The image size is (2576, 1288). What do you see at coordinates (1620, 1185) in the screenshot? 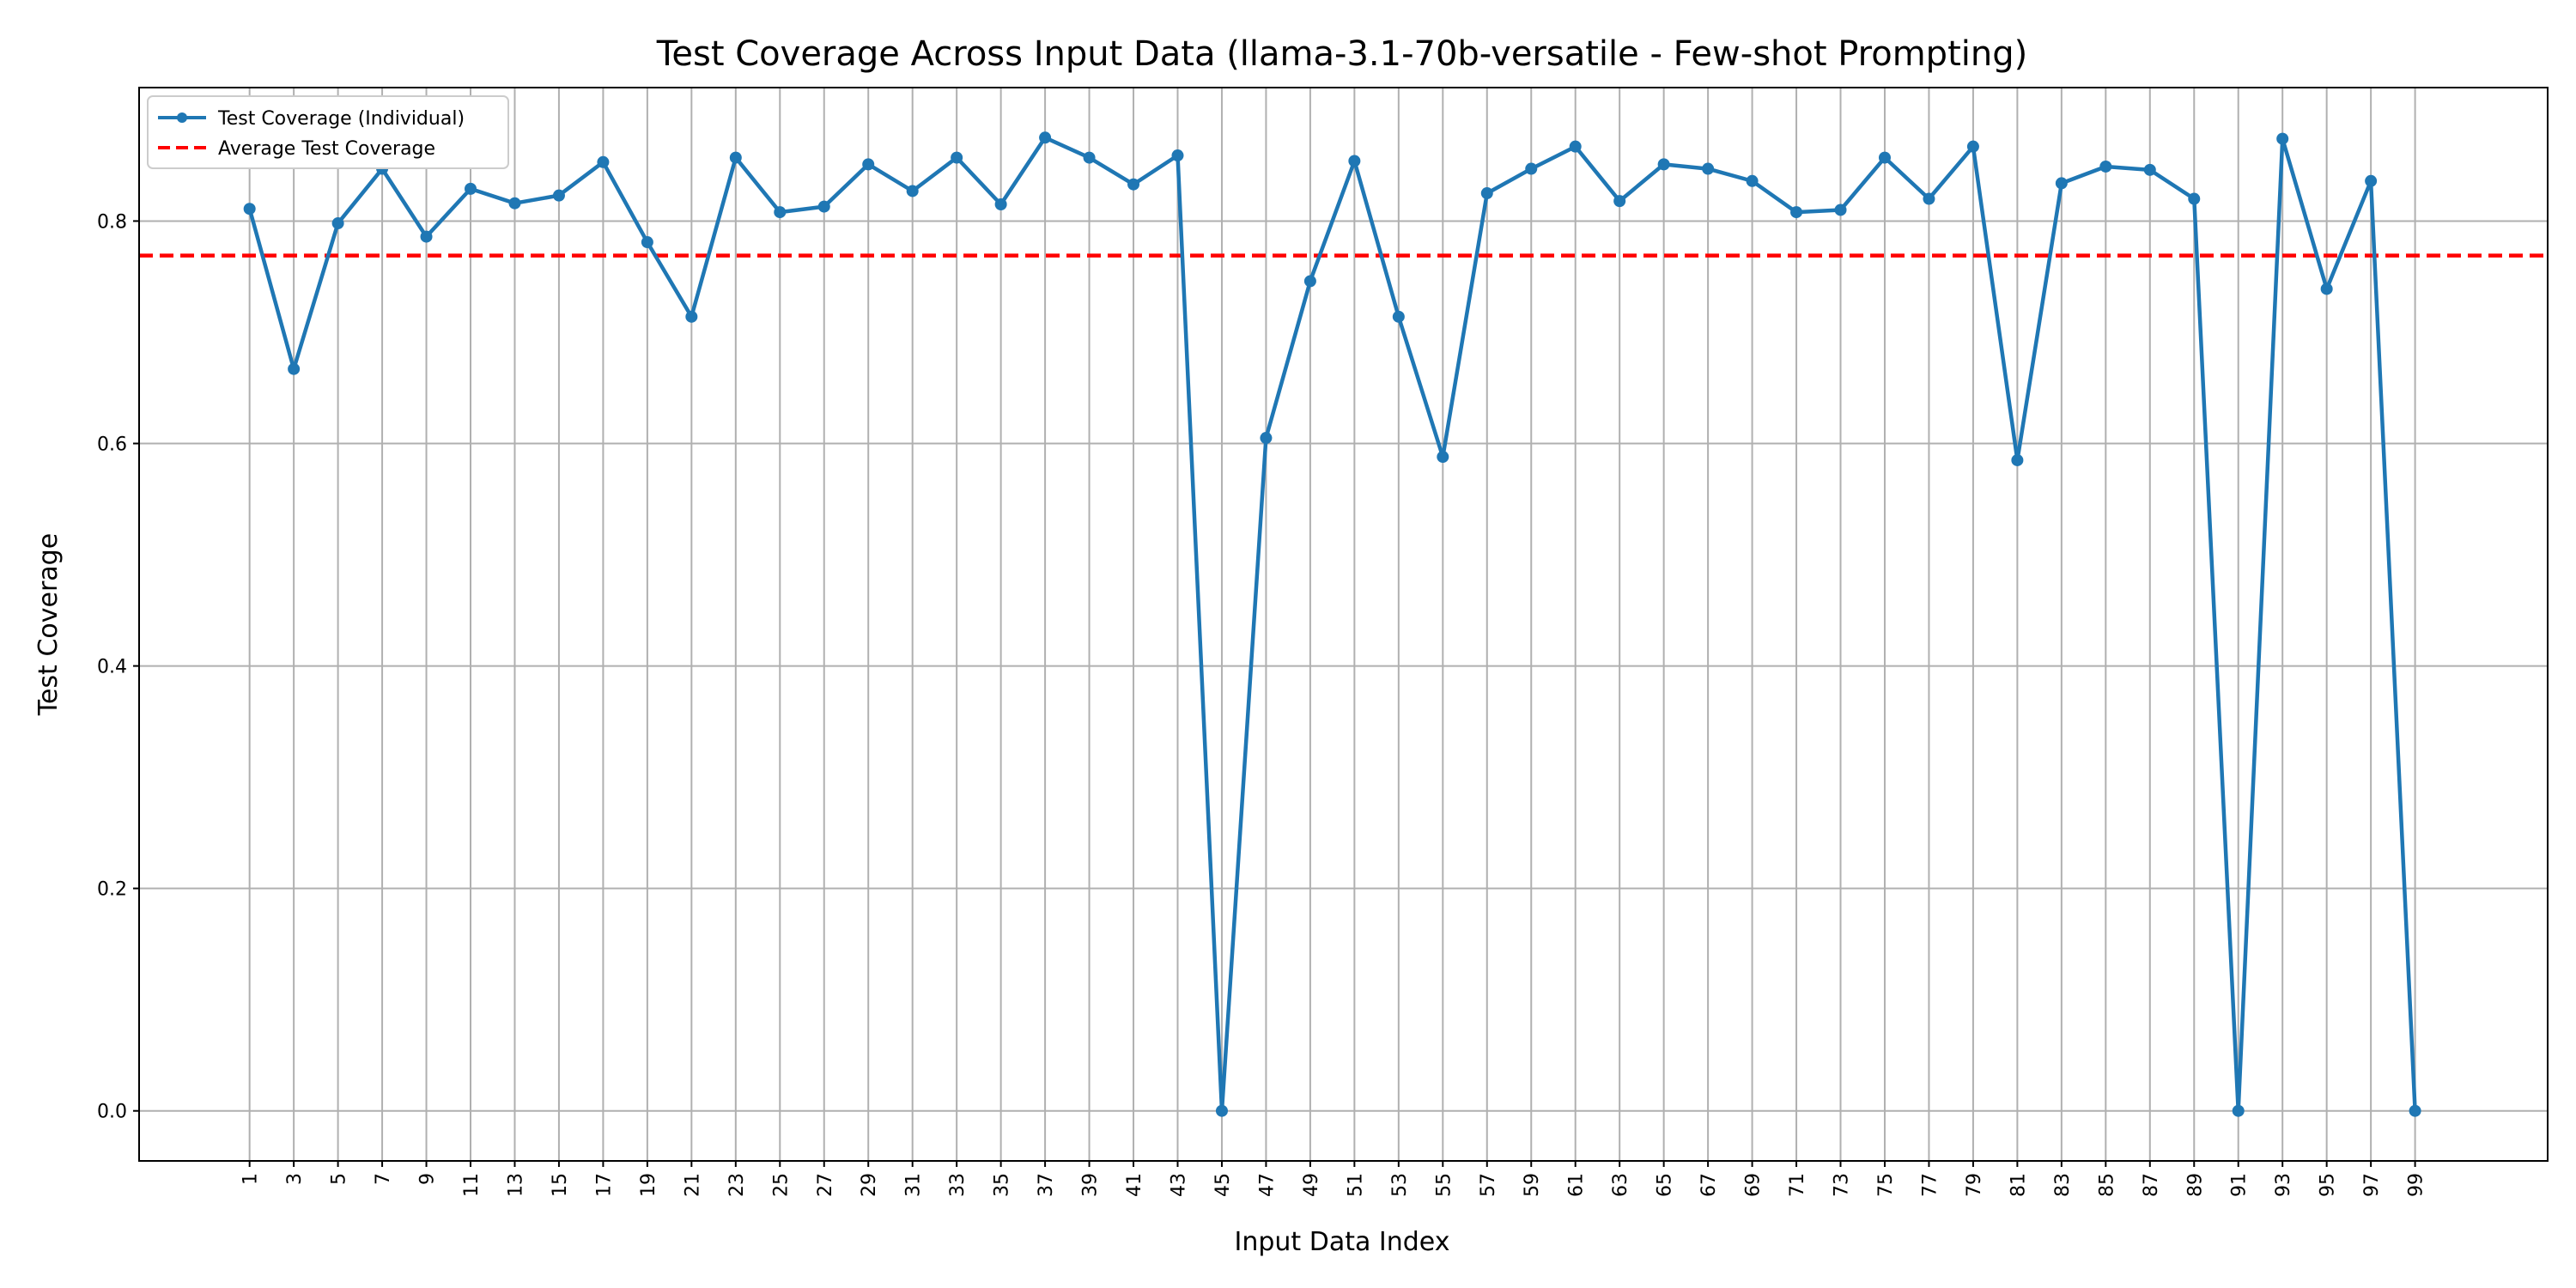
I see `x-tick-label: 63` at bounding box center [1620, 1185].